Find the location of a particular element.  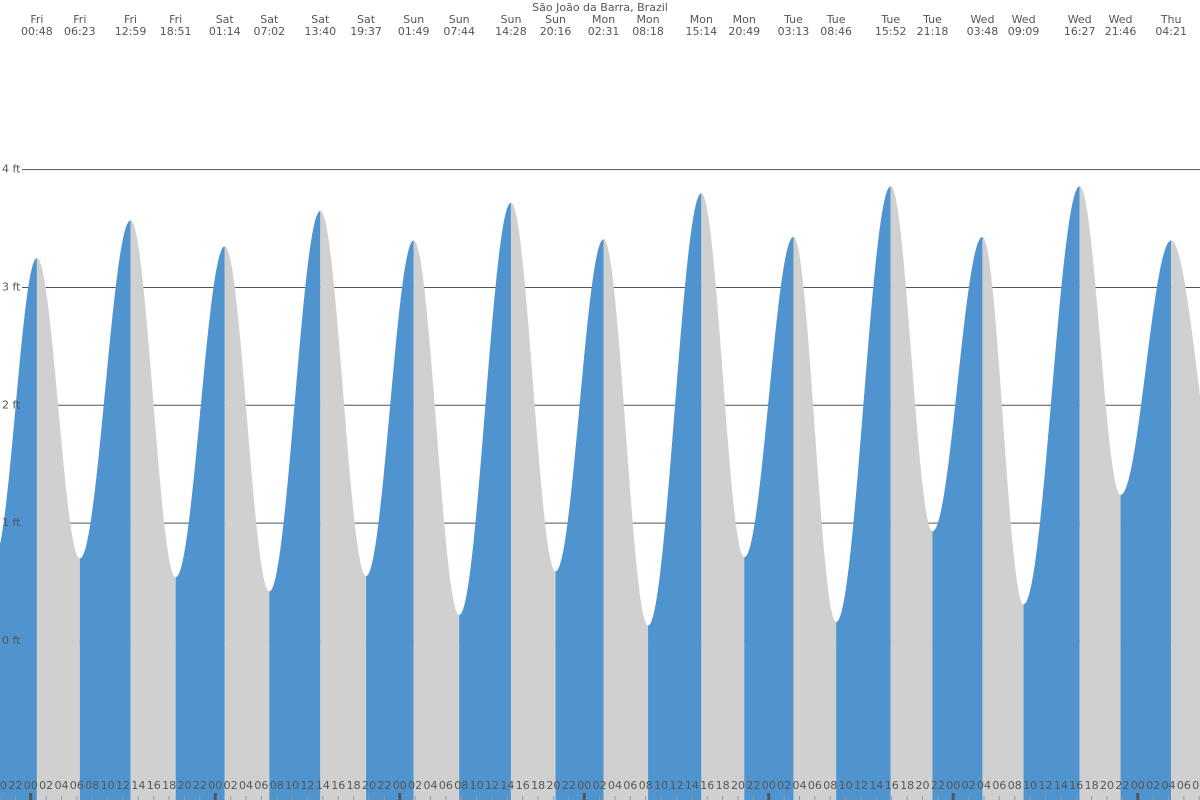

extreme-time: 18:51 is located at coordinates (176, 31).